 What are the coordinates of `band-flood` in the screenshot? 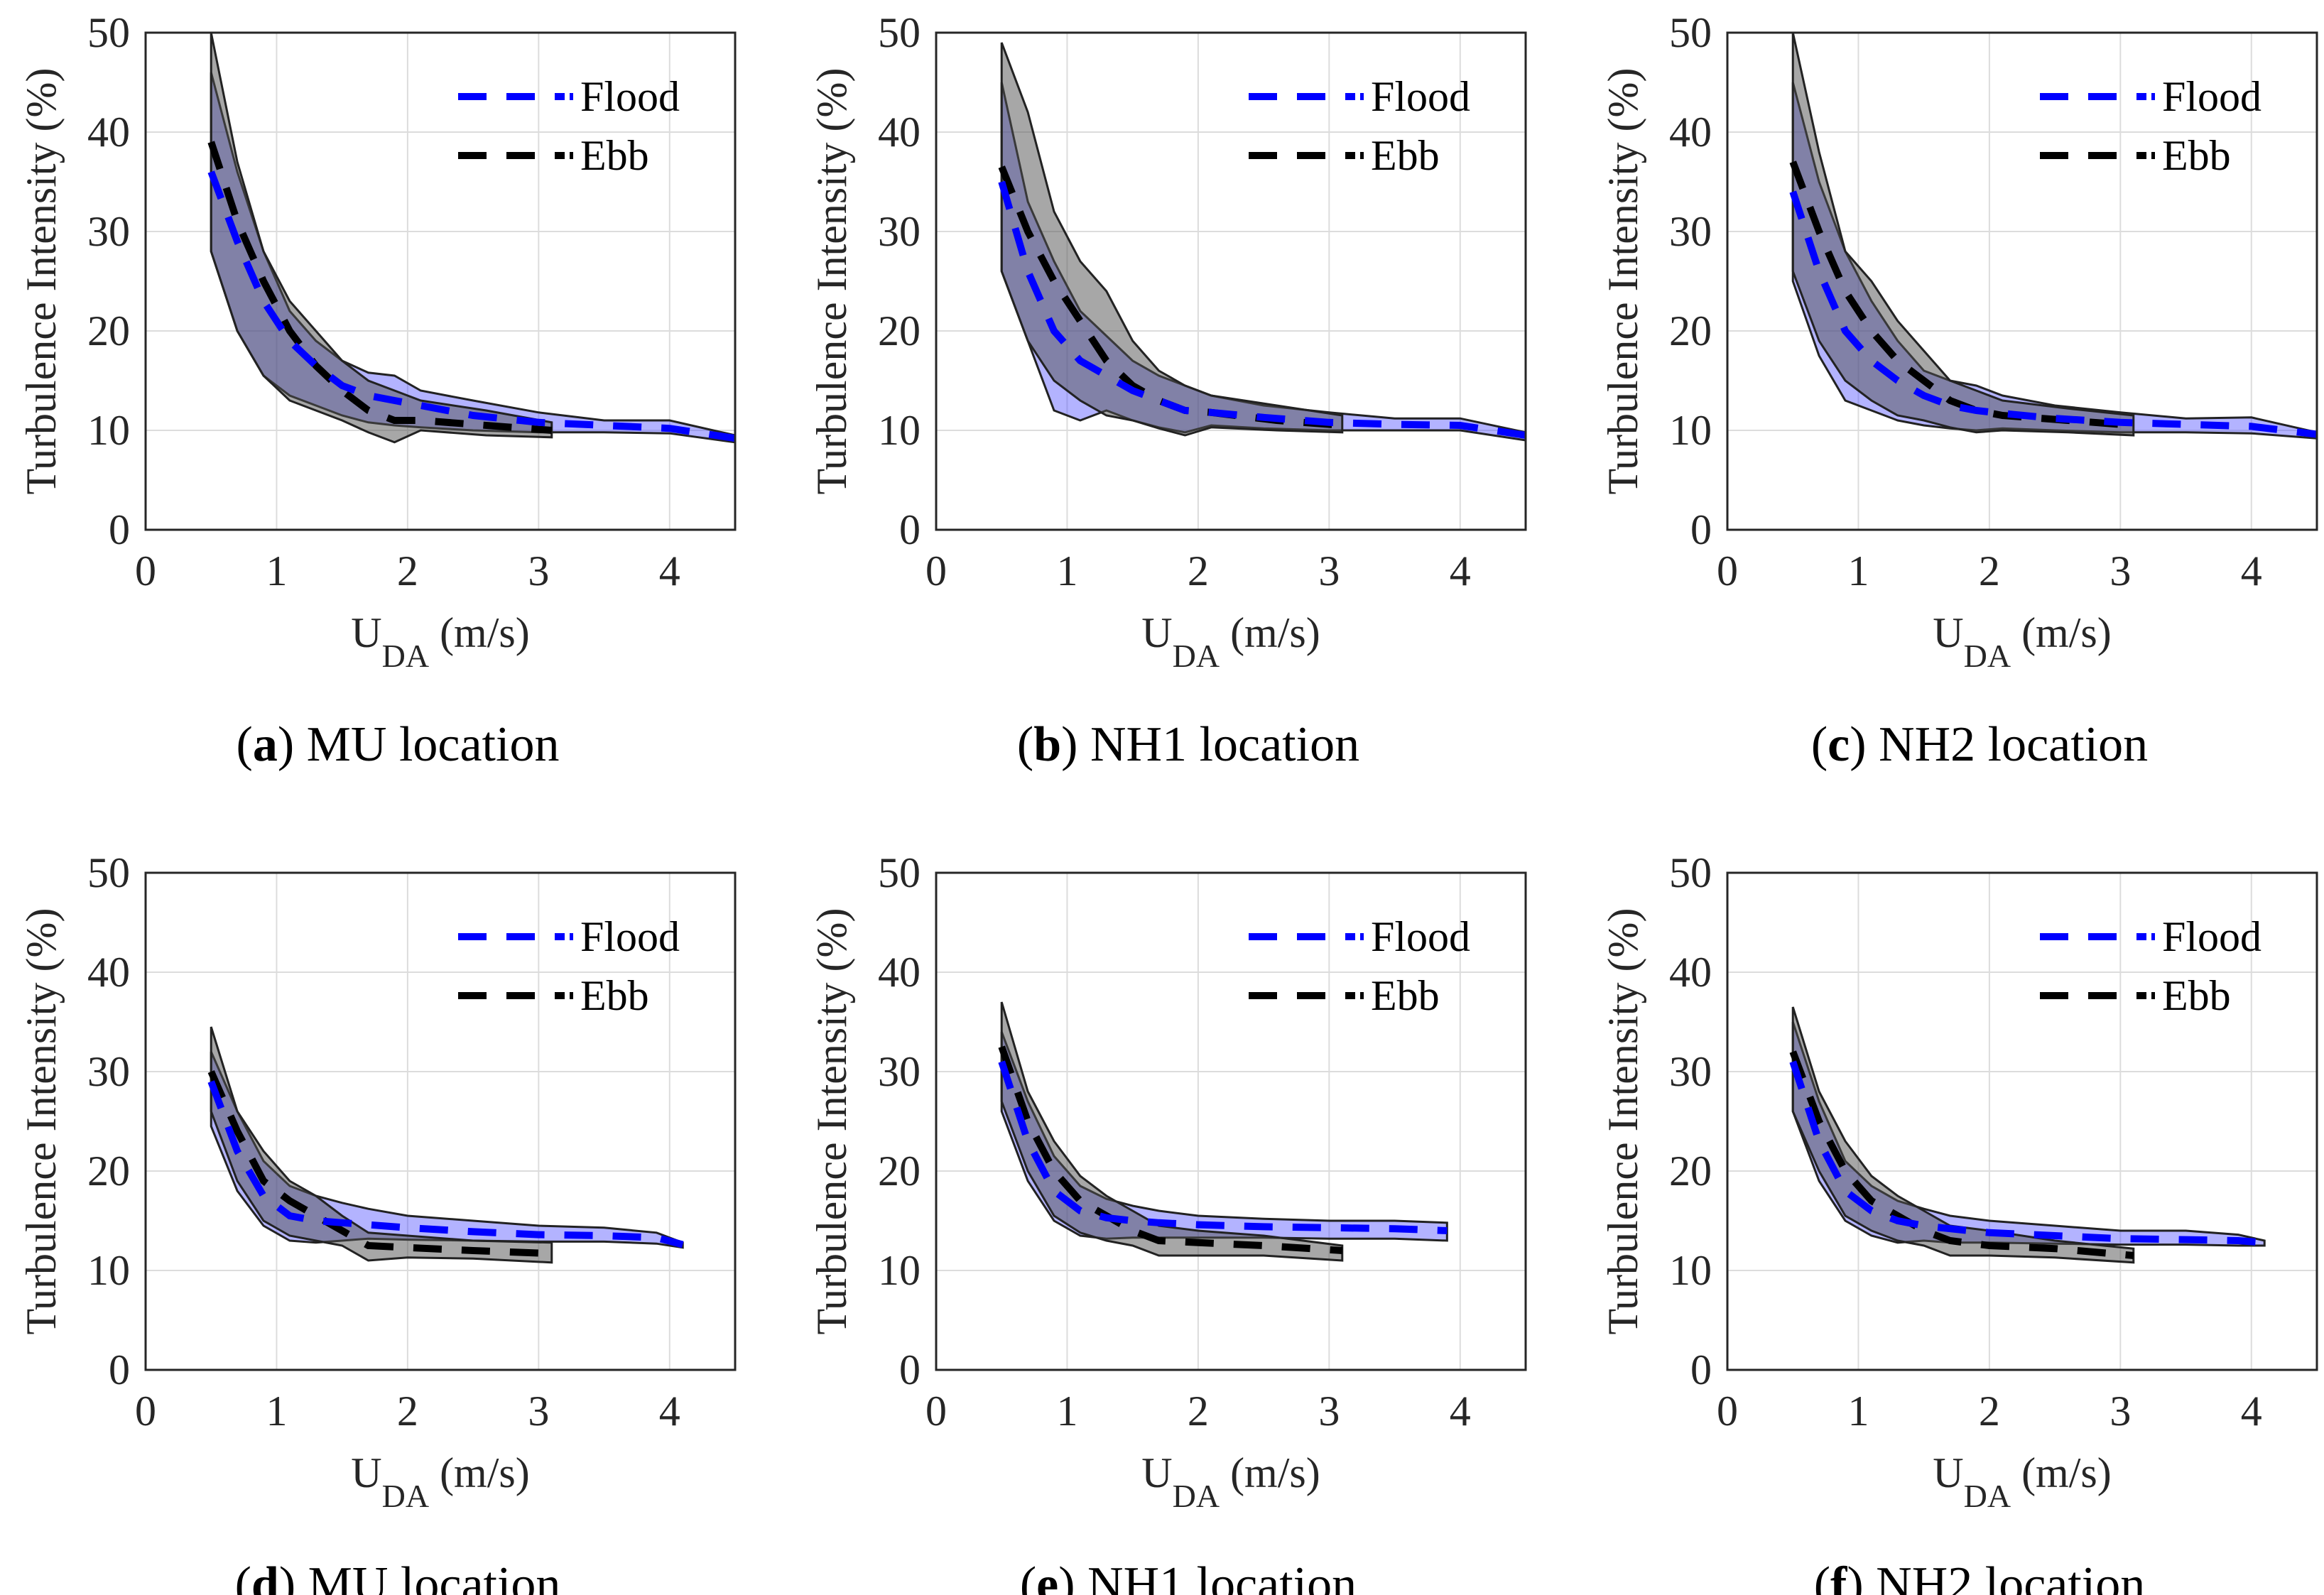 It's located at (447, 1150).